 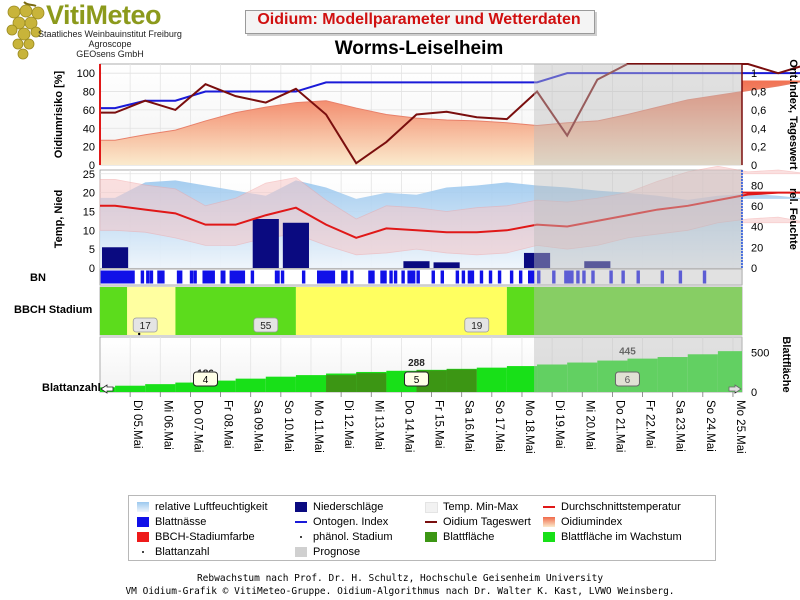 What do you see at coordinates (793, 219) in the screenshot?
I see `axis-label-rel-feuchte: rel. Feuchte` at bounding box center [793, 219].